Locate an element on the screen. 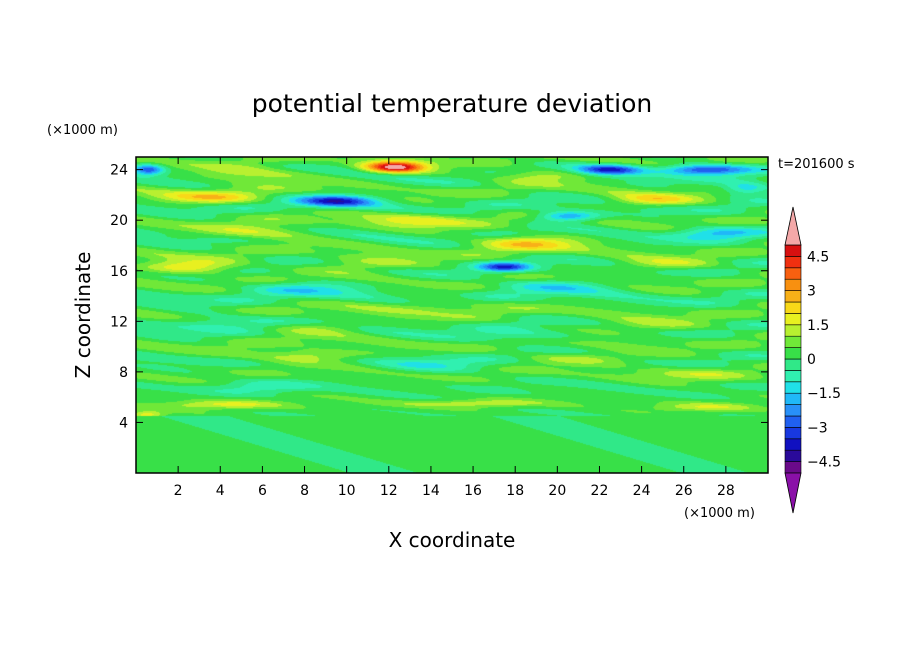 Image resolution: width=904 pixels, height=654 pixels. colorbar-tick-label: −4.5 is located at coordinates (824, 463).